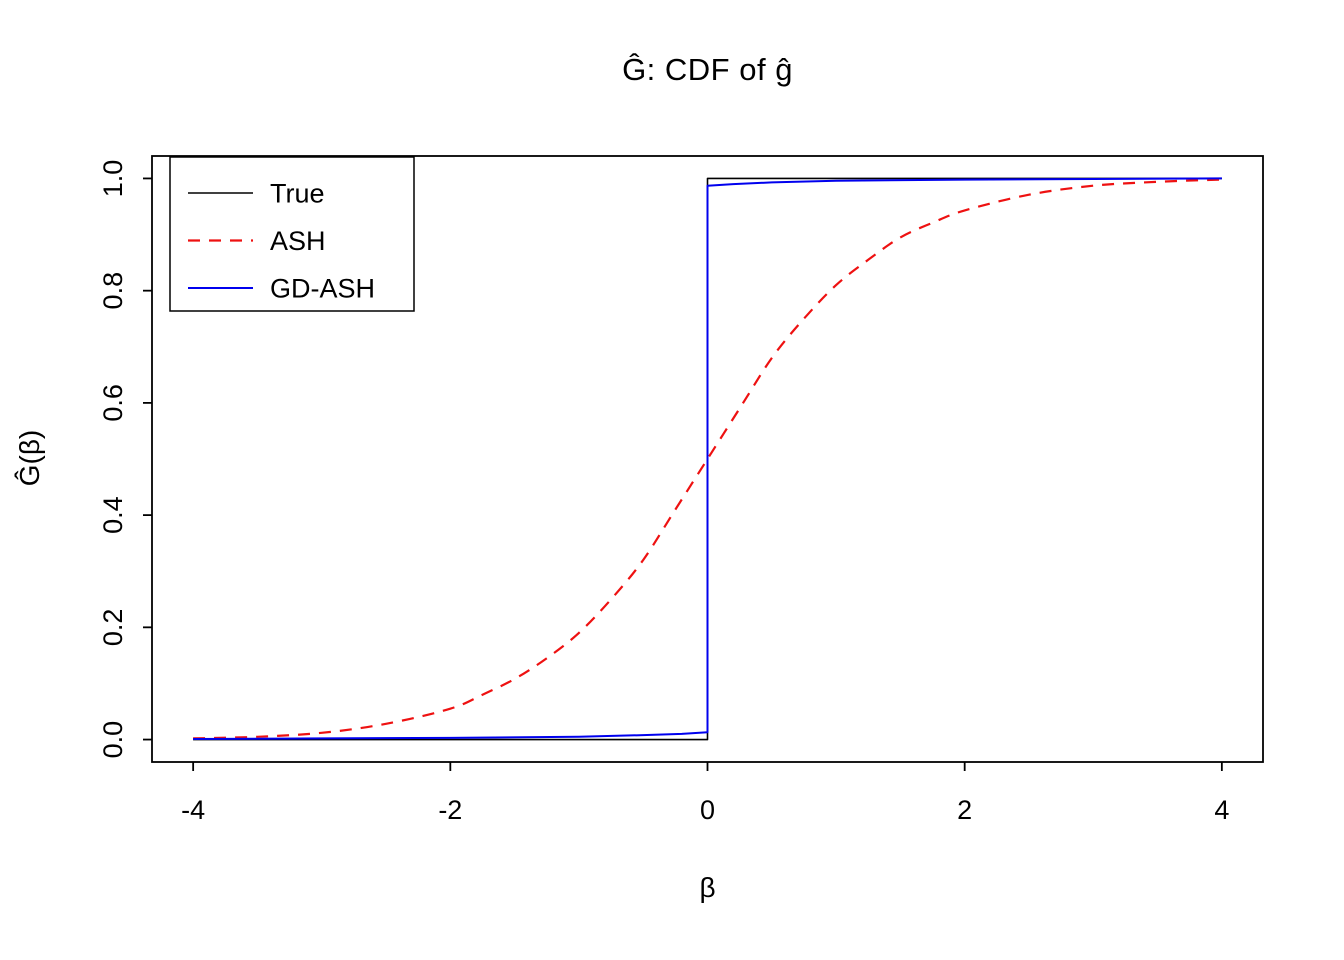 Image resolution: width=1344 pixels, height=960 pixels. What do you see at coordinates (113, 403) in the screenshot?
I see `y-tick-label: 0.6` at bounding box center [113, 403].